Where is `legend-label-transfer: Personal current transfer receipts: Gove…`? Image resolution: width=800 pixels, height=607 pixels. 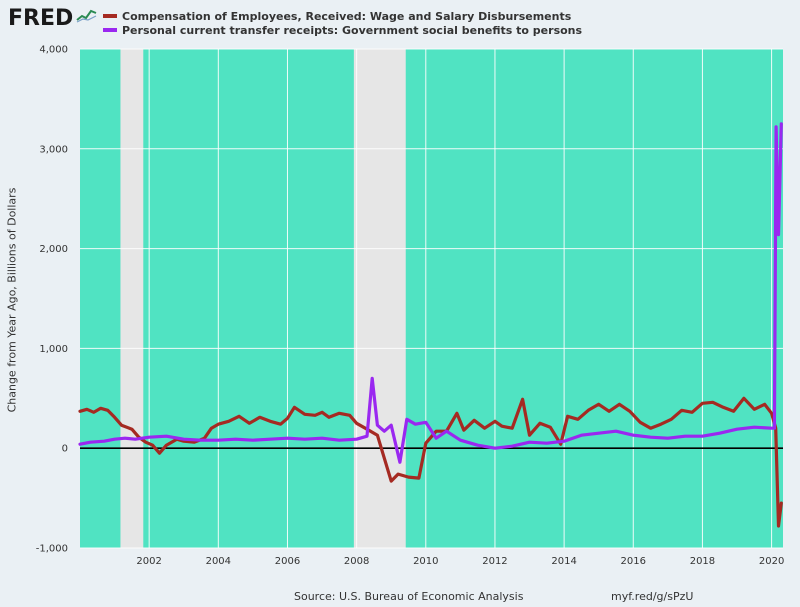 legend-label-transfer: Personal current transfer receipts: Gove… is located at coordinates (352, 30).